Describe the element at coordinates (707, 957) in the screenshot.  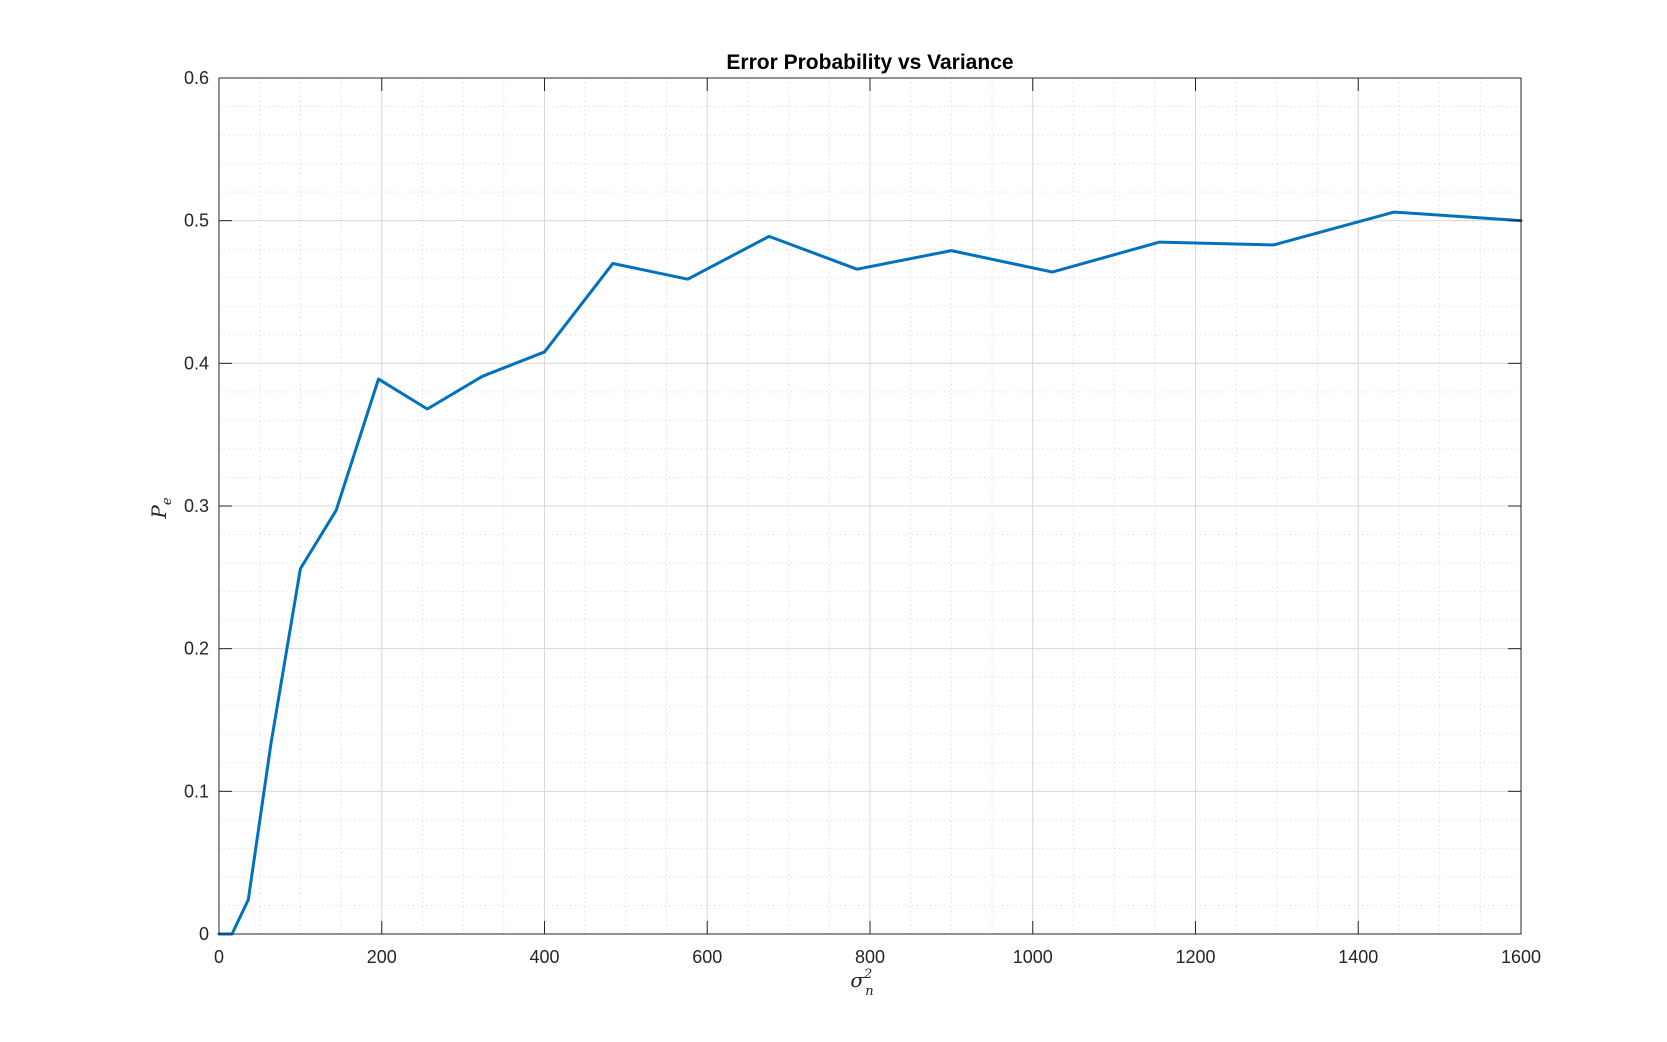
I see `x-tick-label: 600` at that location.